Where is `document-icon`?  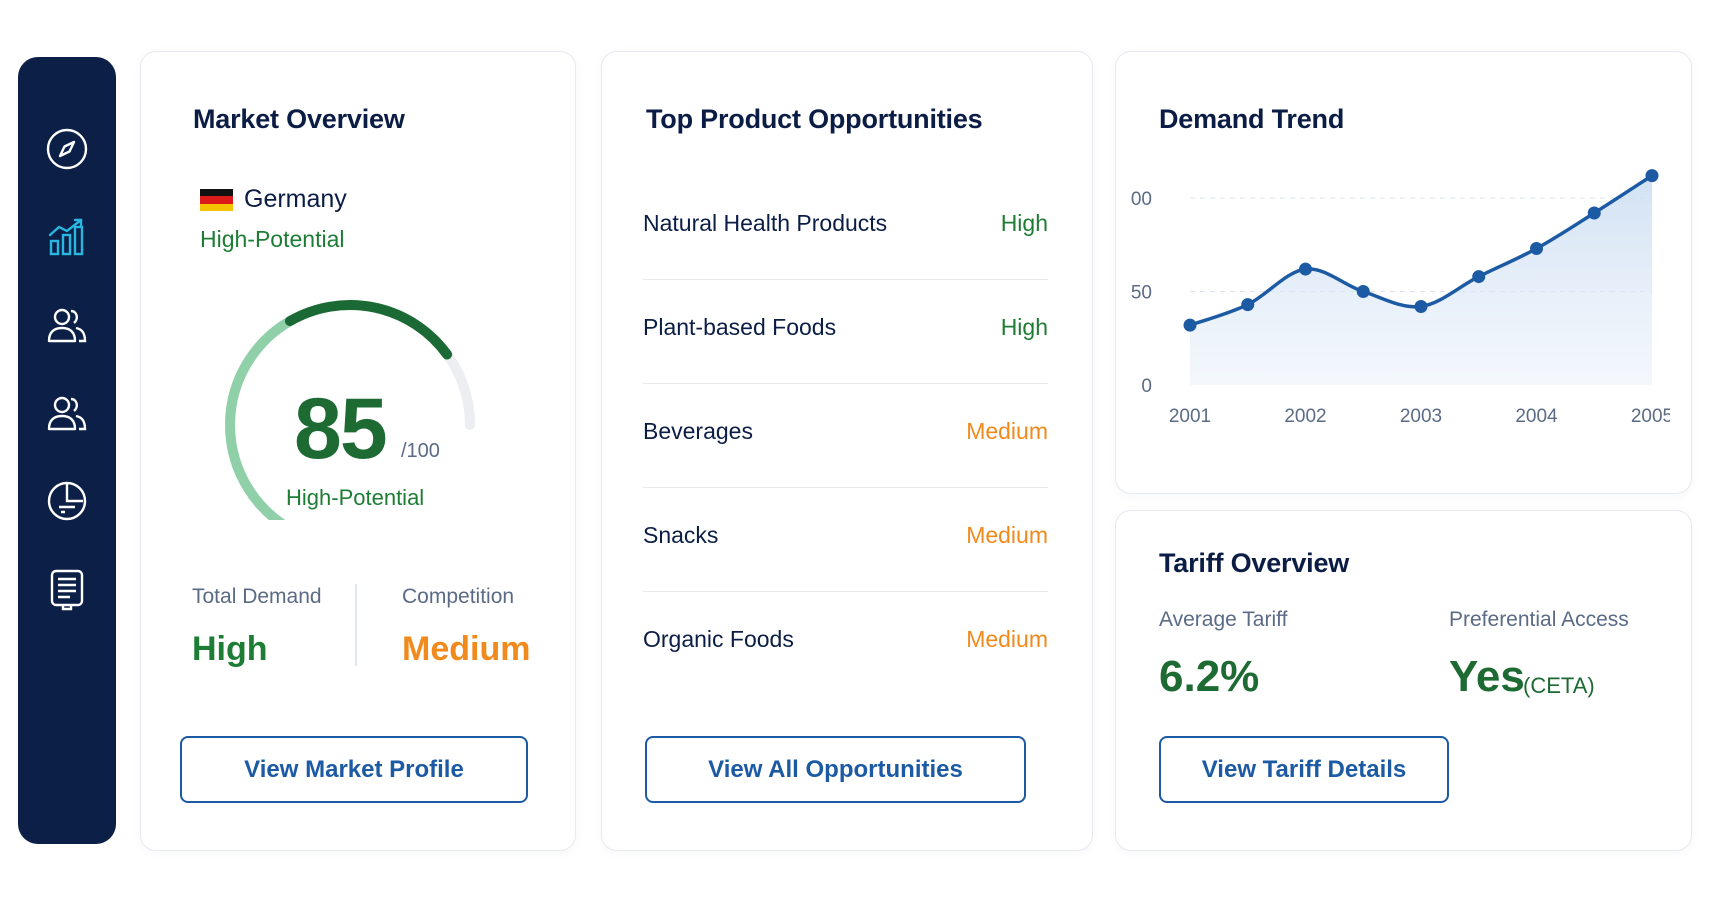
document-icon is located at coordinates (67, 589).